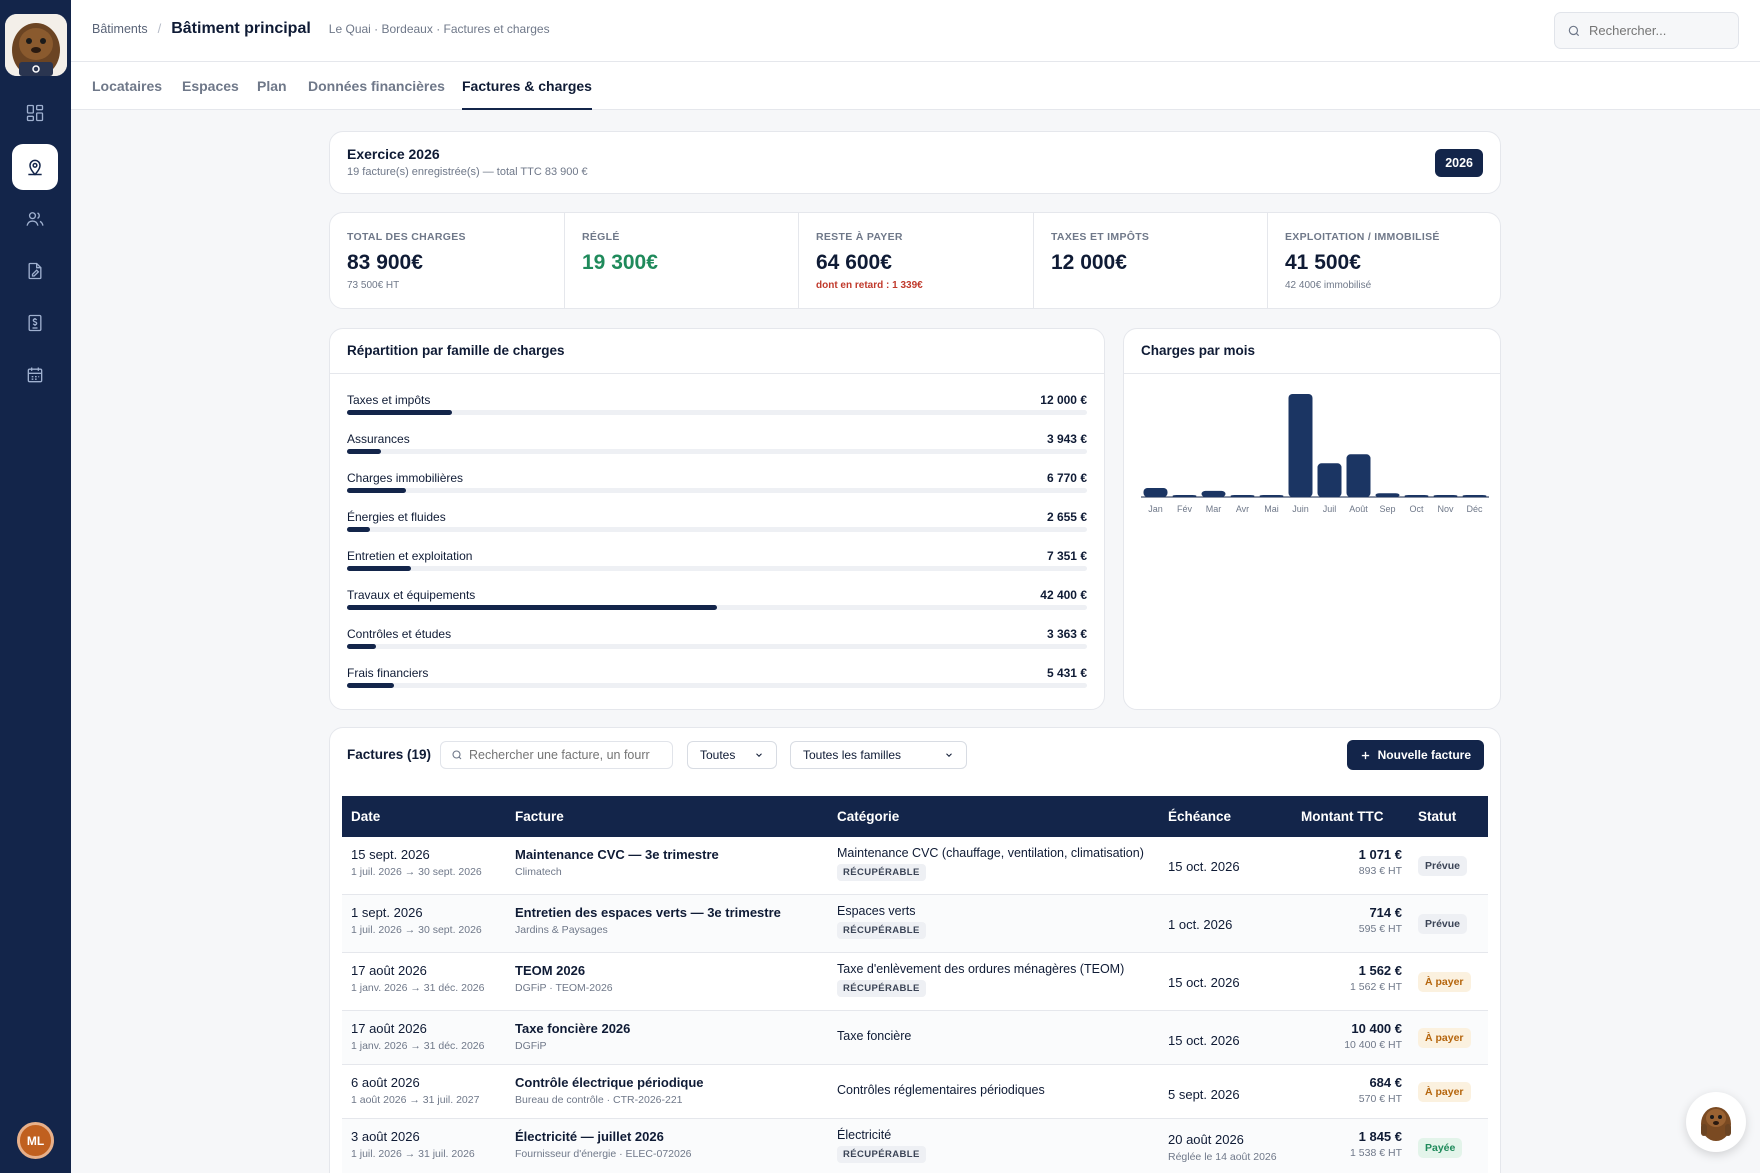 The image size is (1760, 1173). I want to click on invoice-amount-ht: 893 € HT, so click(1380, 871).